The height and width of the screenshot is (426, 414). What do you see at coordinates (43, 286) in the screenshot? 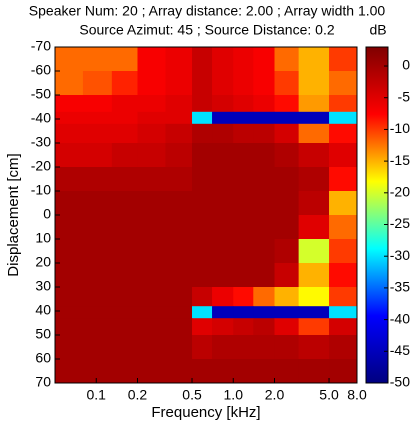
I see `y-tick-label: 30` at bounding box center [43, 286].